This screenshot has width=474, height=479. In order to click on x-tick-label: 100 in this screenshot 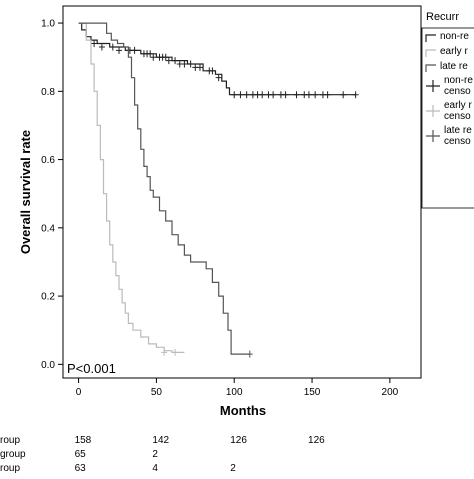, I will do `click(234, 392)`.